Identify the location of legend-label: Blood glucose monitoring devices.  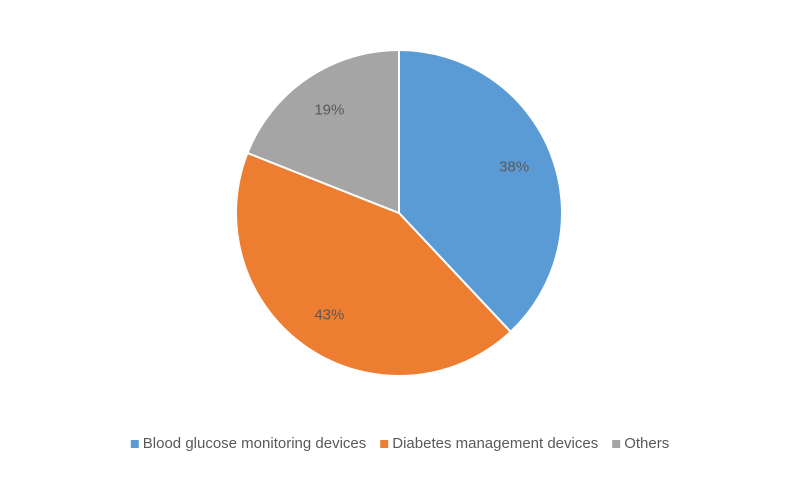
(254, 443).